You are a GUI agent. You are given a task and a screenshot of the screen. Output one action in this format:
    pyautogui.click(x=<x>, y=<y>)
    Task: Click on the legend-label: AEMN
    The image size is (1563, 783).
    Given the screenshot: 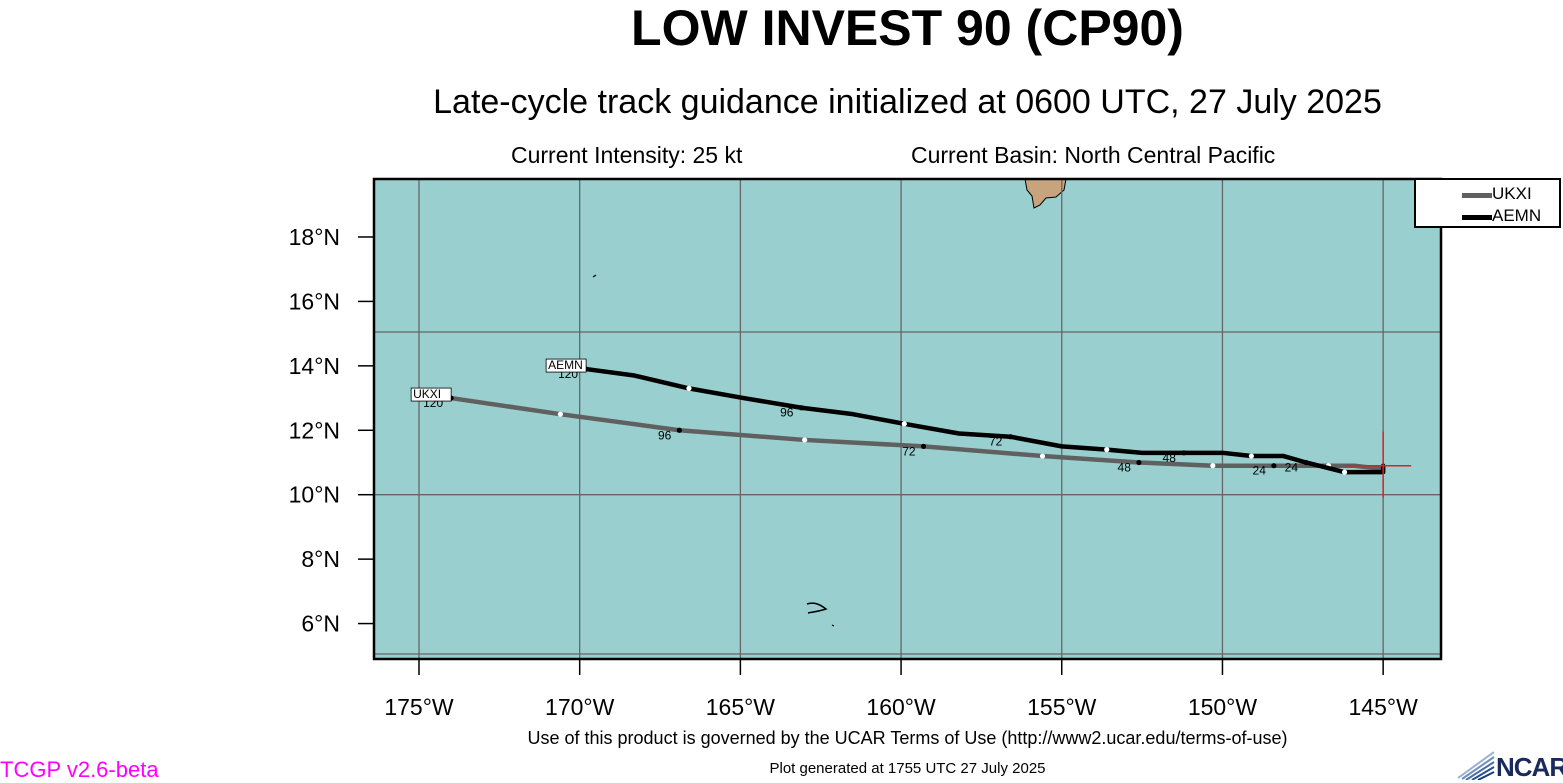 What is the action you would take?
    pyautogui.click(x=1517, y=215)
    